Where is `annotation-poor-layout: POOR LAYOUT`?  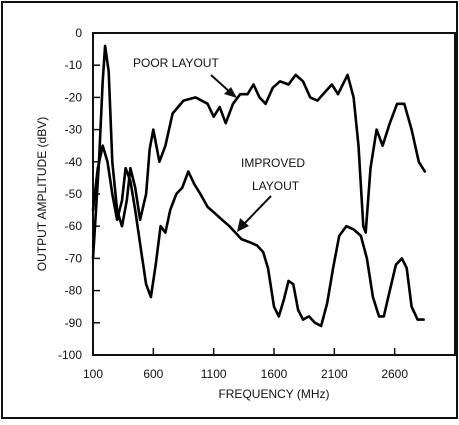 annotation-poor-layout: POOR LAYOUT is located at coordinates (176, 63).